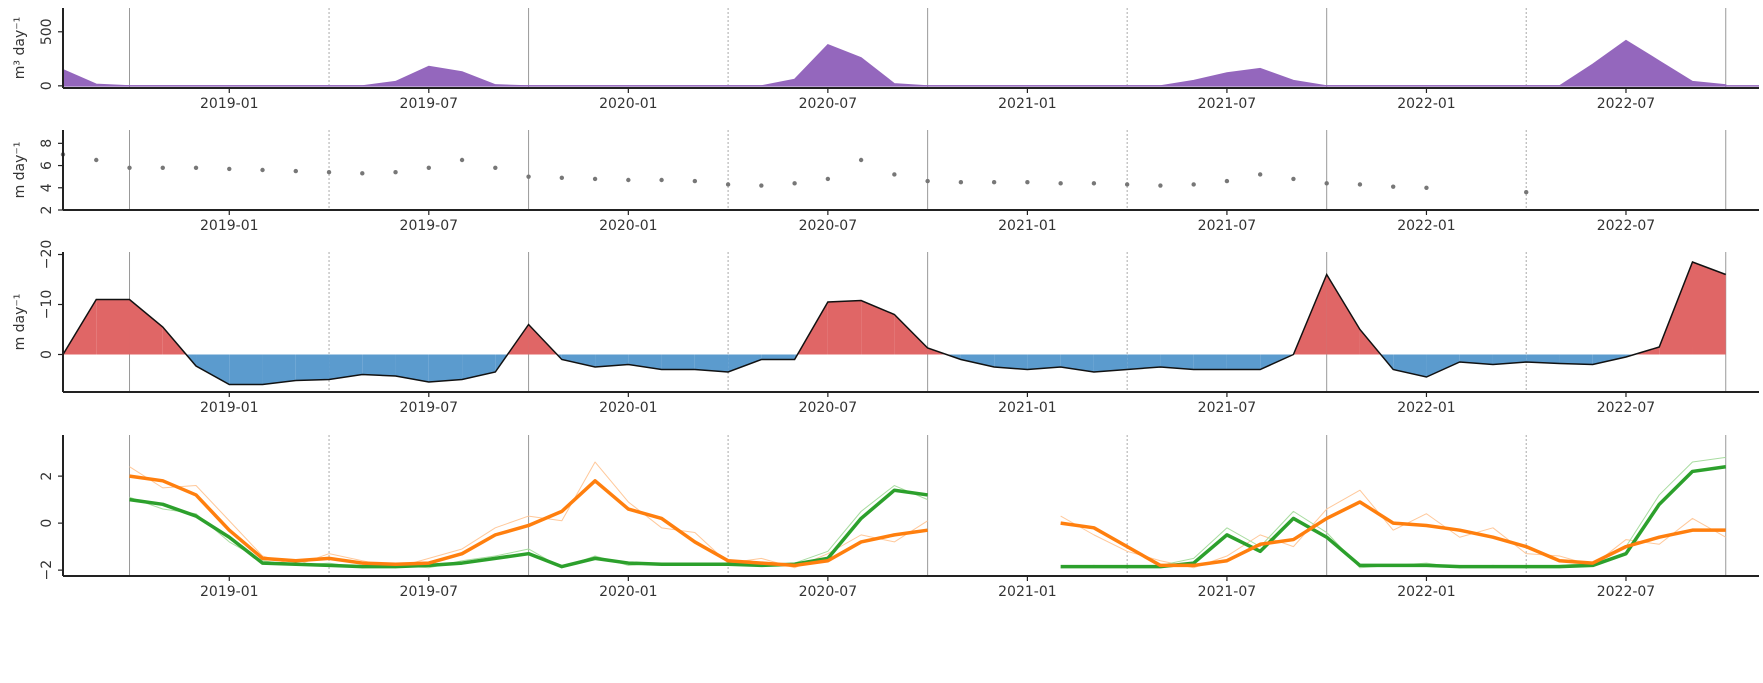 This screenshot has width=1763, height=683. I want to click on y-tick-label: 500, so click(47, 31).